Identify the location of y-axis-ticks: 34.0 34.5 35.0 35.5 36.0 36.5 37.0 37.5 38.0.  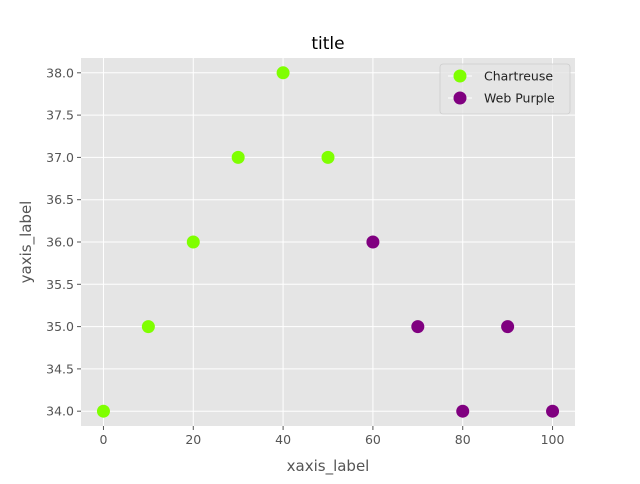
(63, 242).